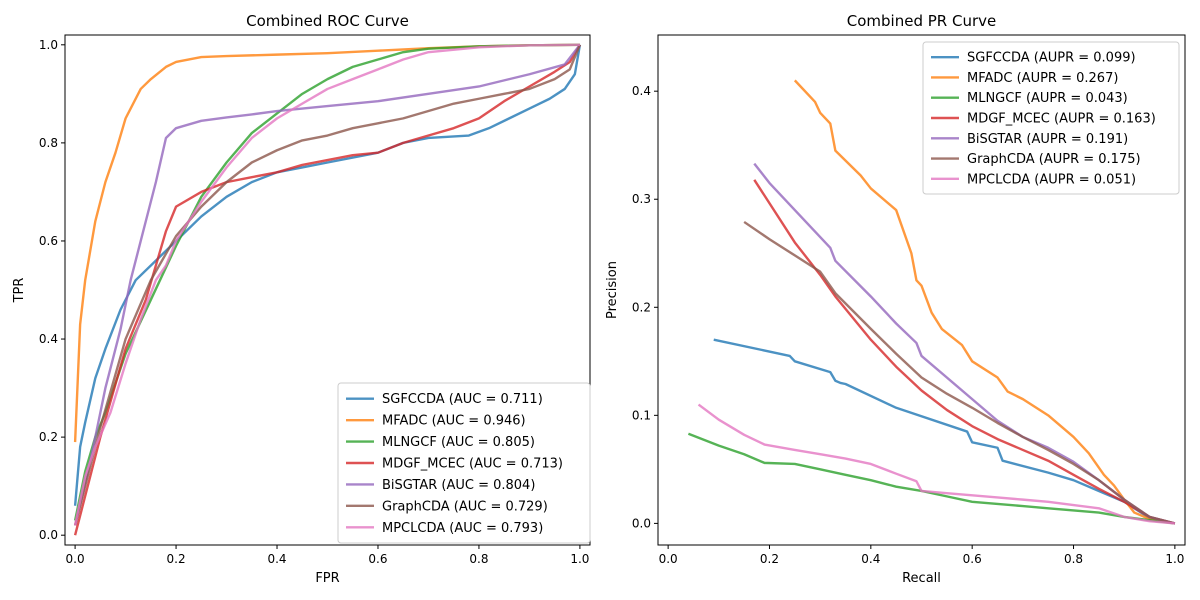 The width and height of the screenshot is (1200, 600). I want to click on x-axis-label: Recall, so click(921, 578).